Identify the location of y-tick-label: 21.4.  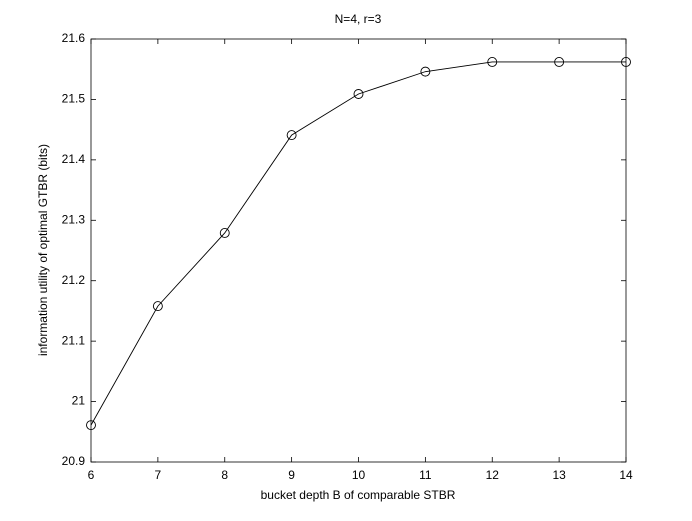
(74, 159).